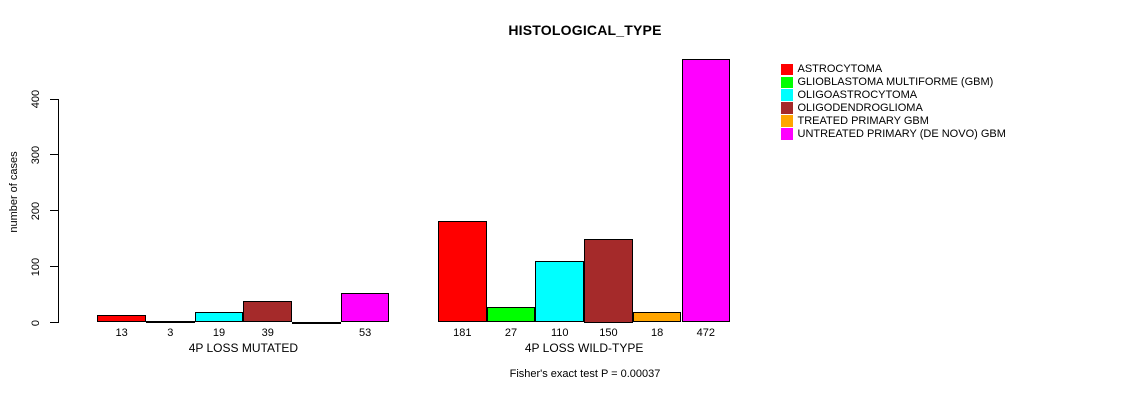 The image size is (1140, 400). I want to click on legend-label: UNTREATED PRIMARY (DE NOVO) GBM, so click(901, 133).